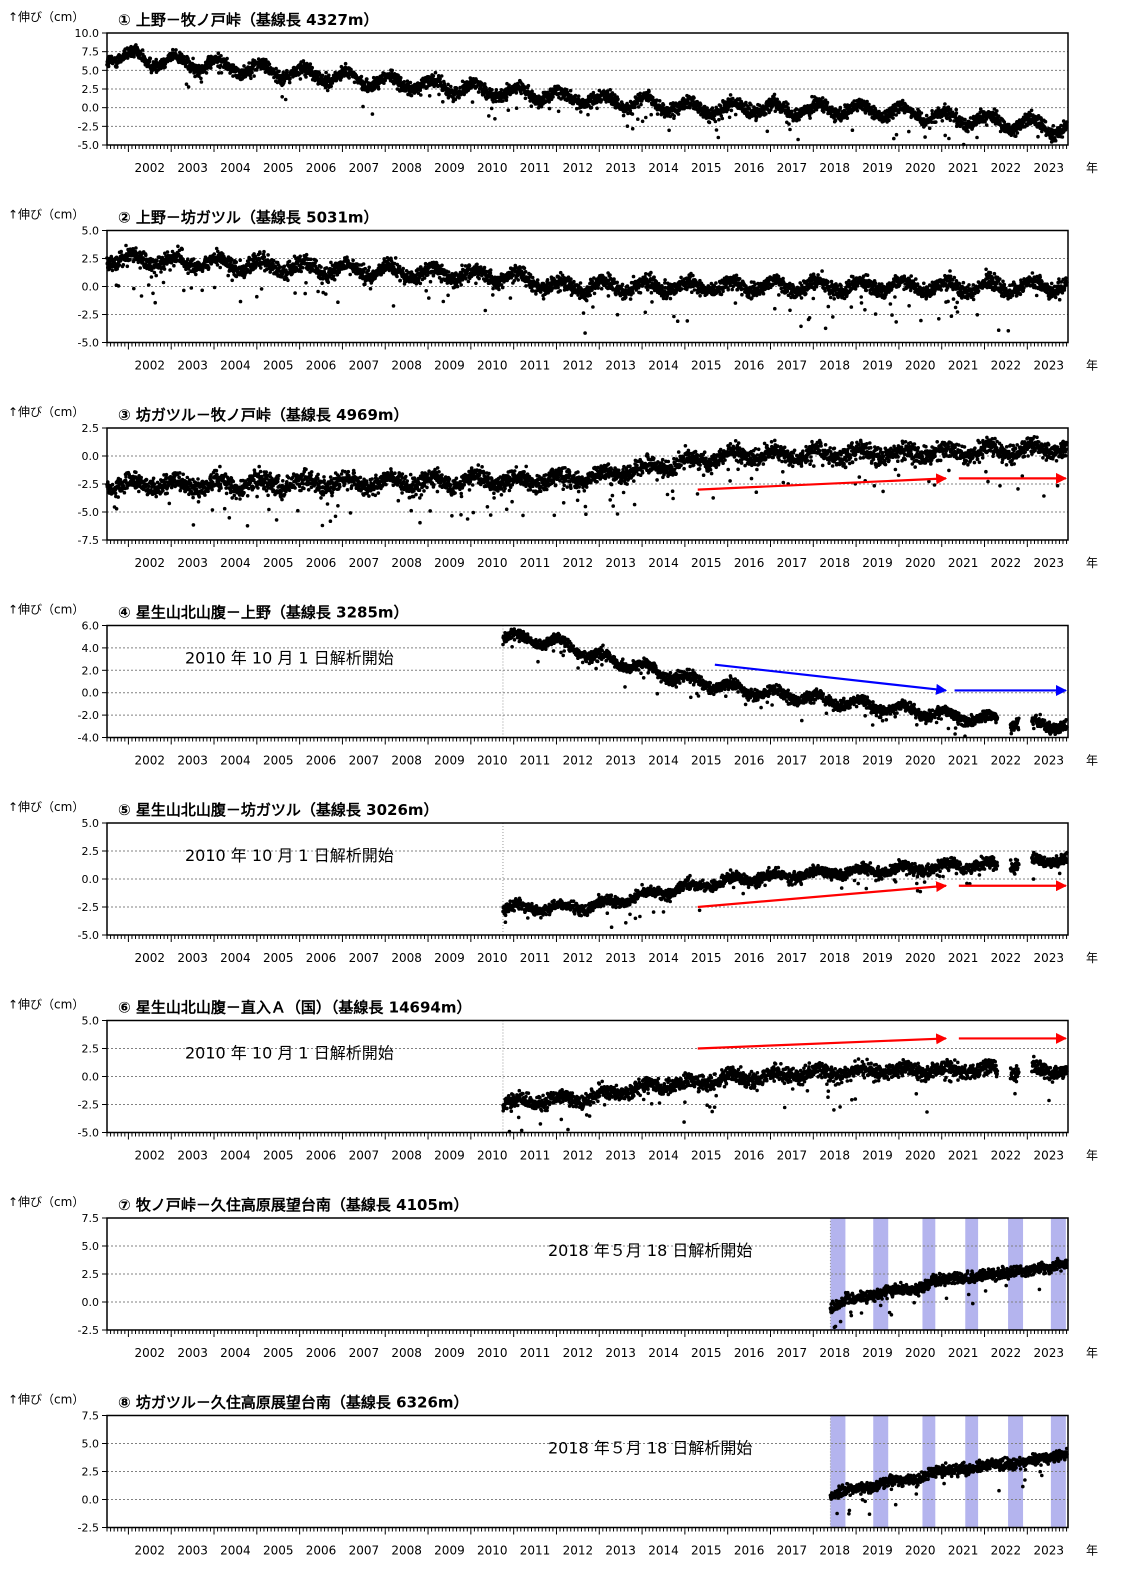 The width and height of the screenshot is (1127, 1596). I want to click on x-tick-label: 2021, so click(963, 168).